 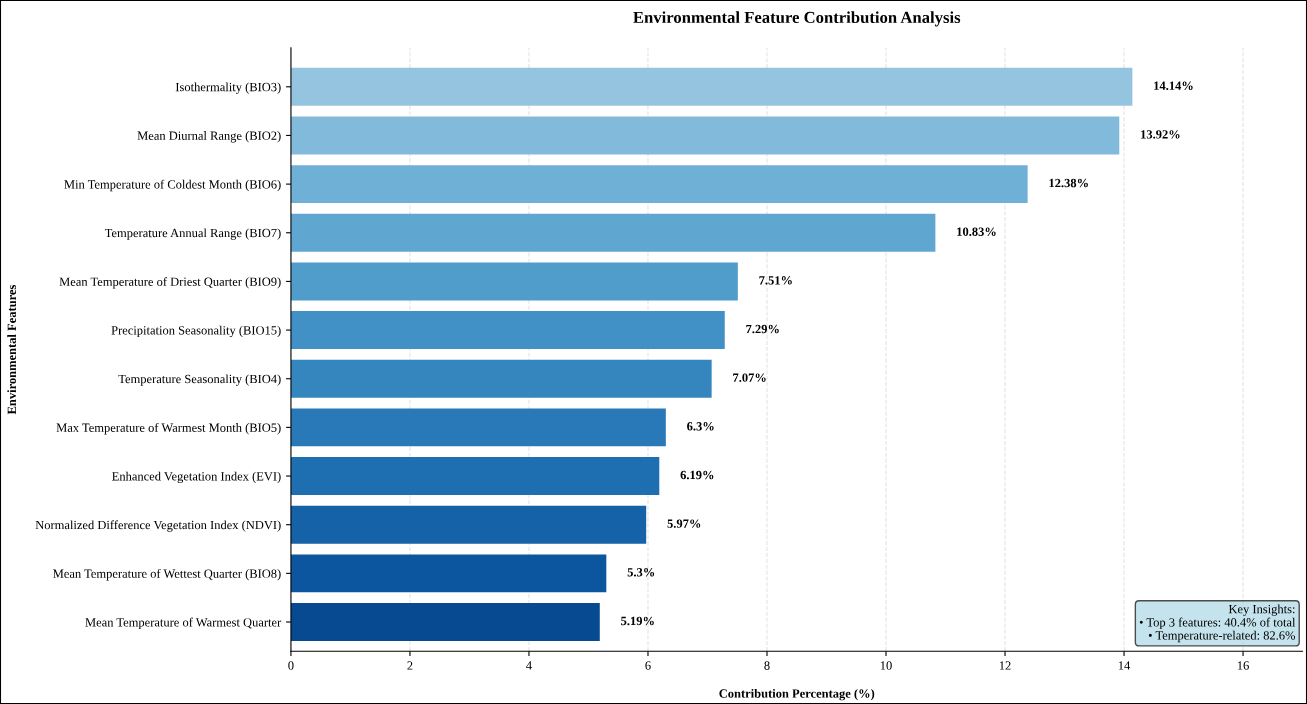 I want to click on x-tick-label: 12, so click(x=1005, y=665).